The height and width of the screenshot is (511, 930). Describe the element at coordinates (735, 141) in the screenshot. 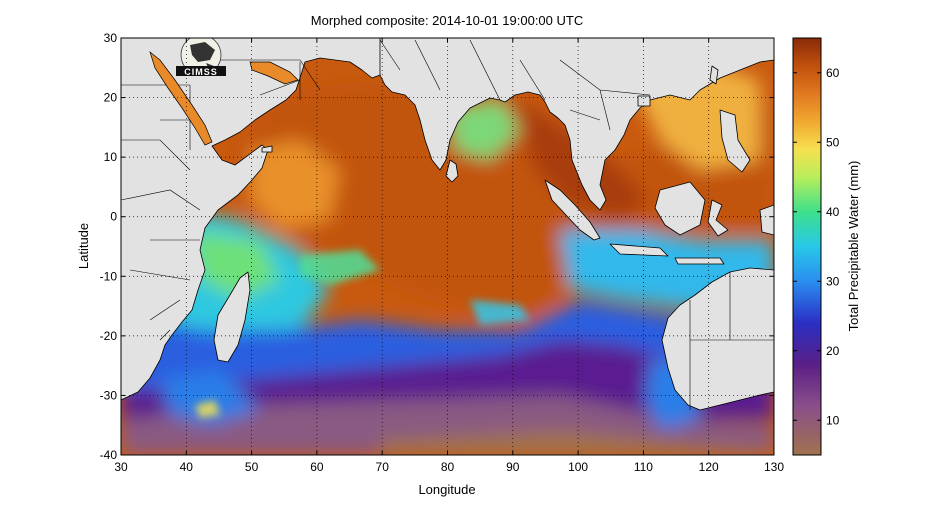

I see `land-philippines` at that location.